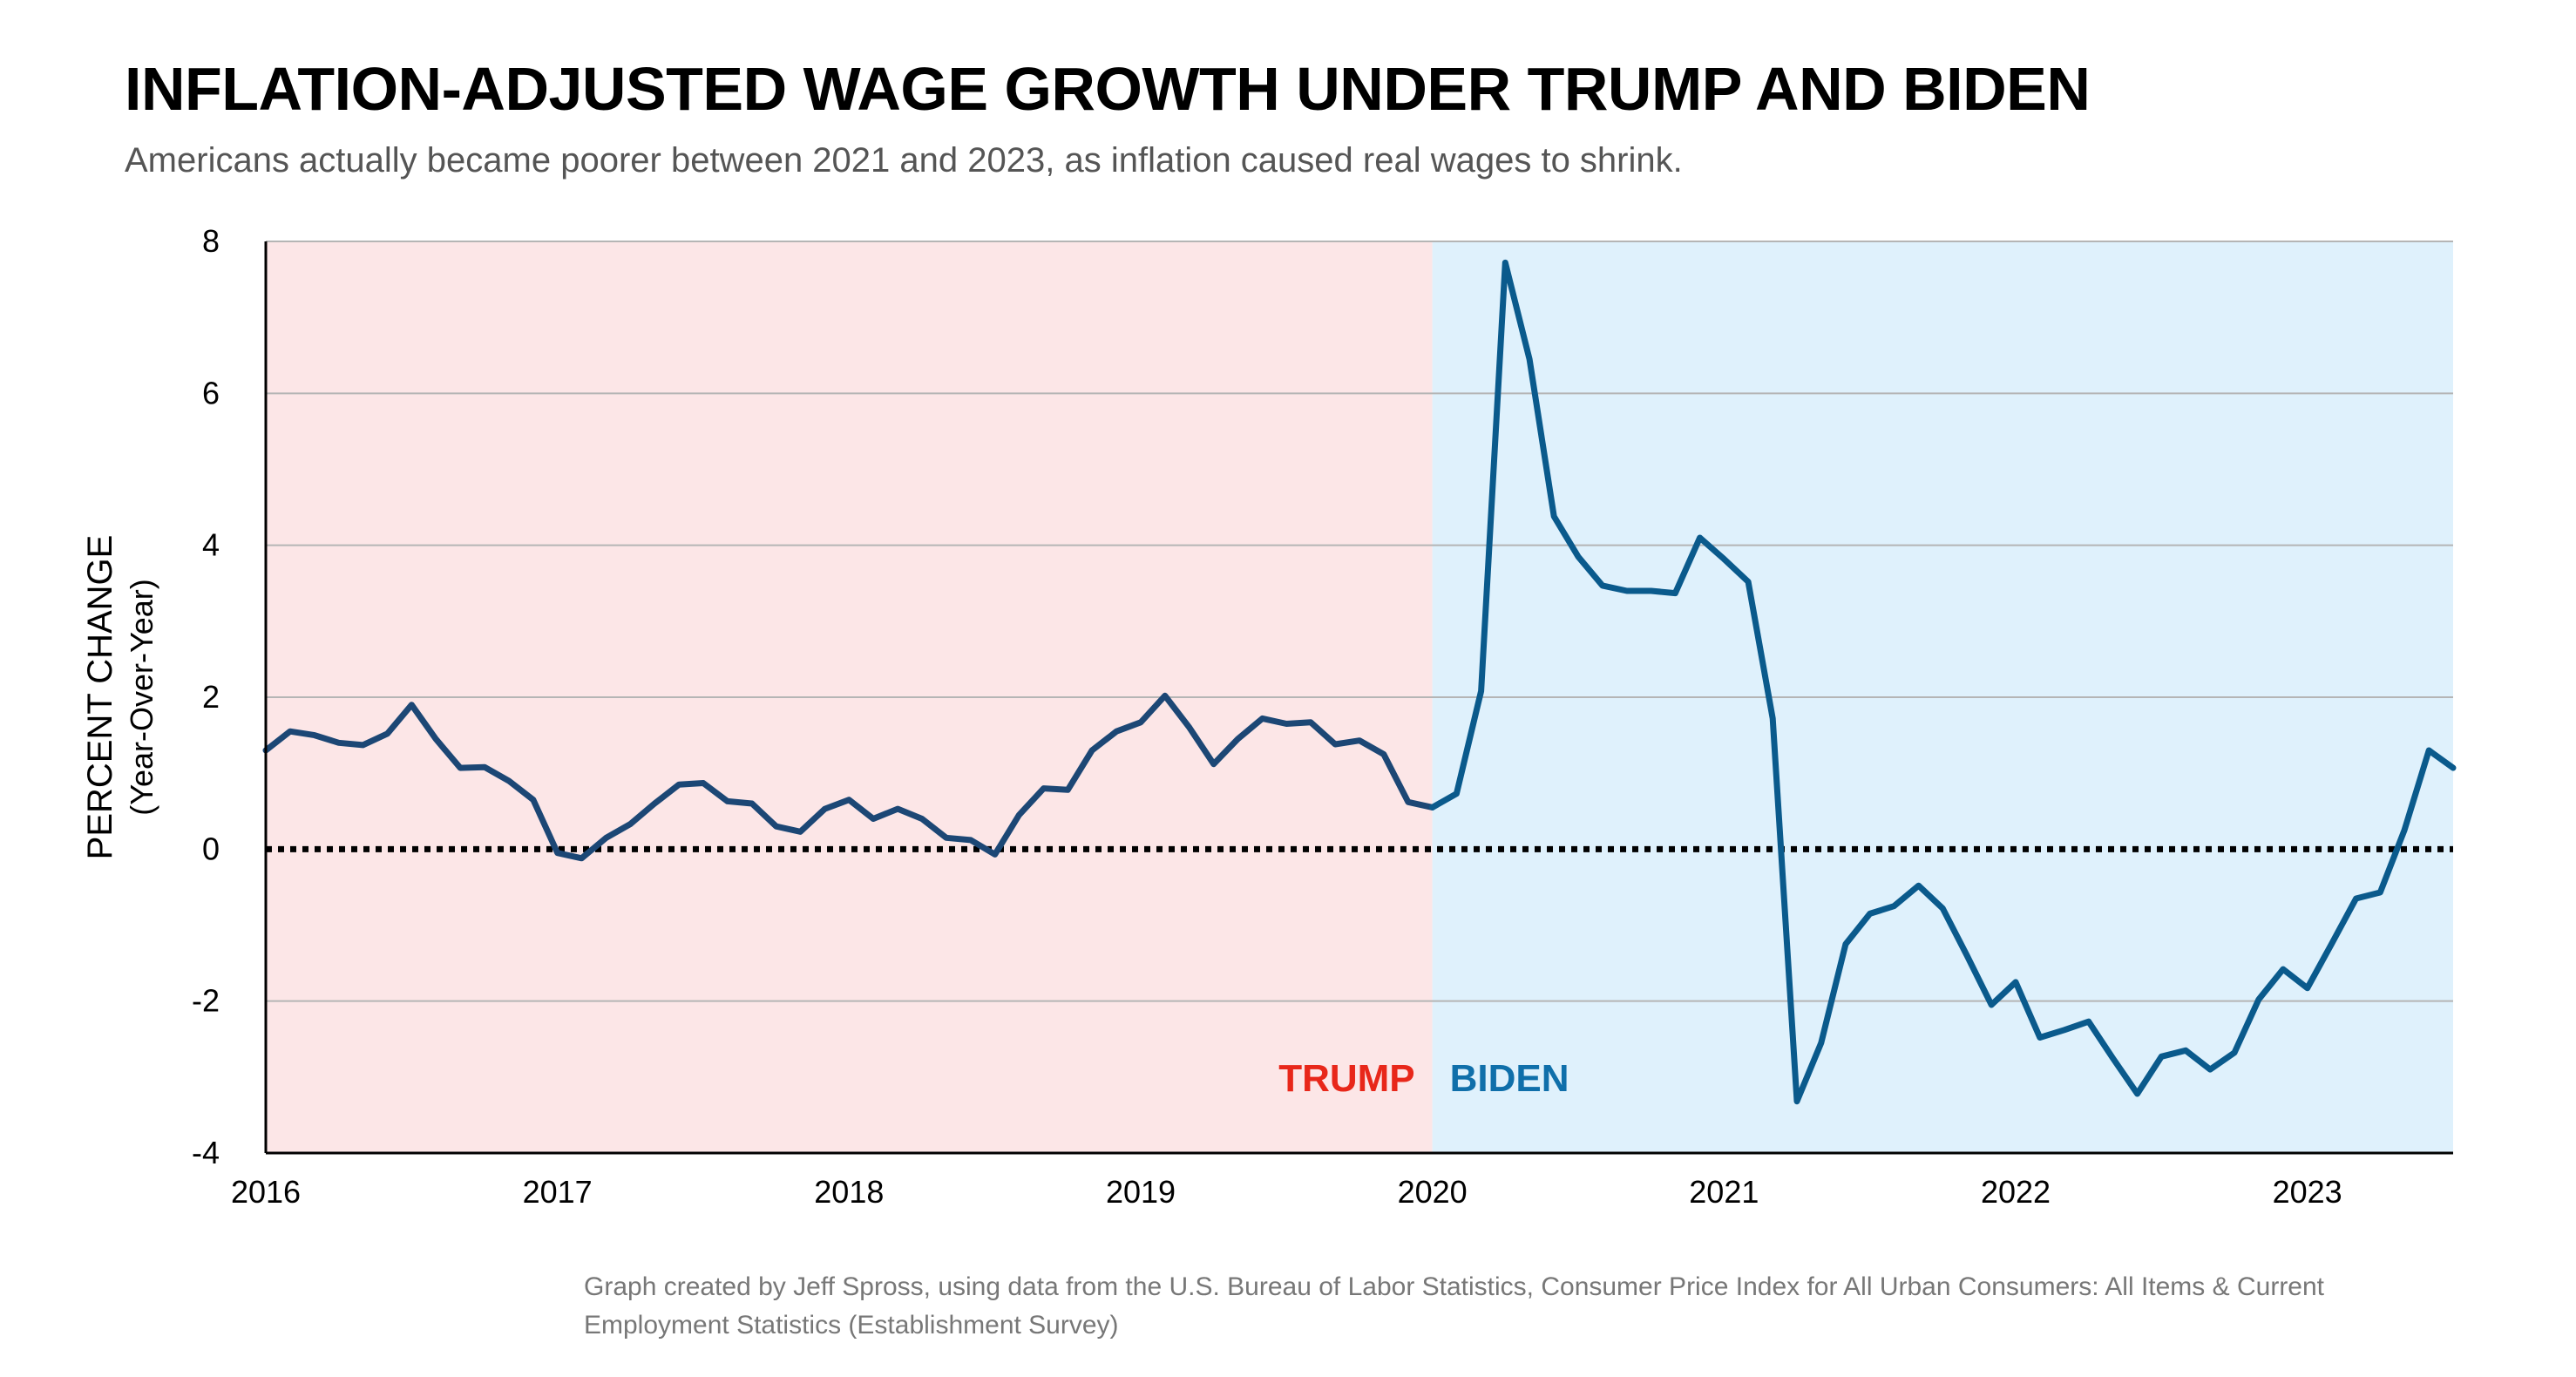 This screenshot has height=1377, width=2576. I want to click on x-tick-label: 2018, so click(849, 1192).